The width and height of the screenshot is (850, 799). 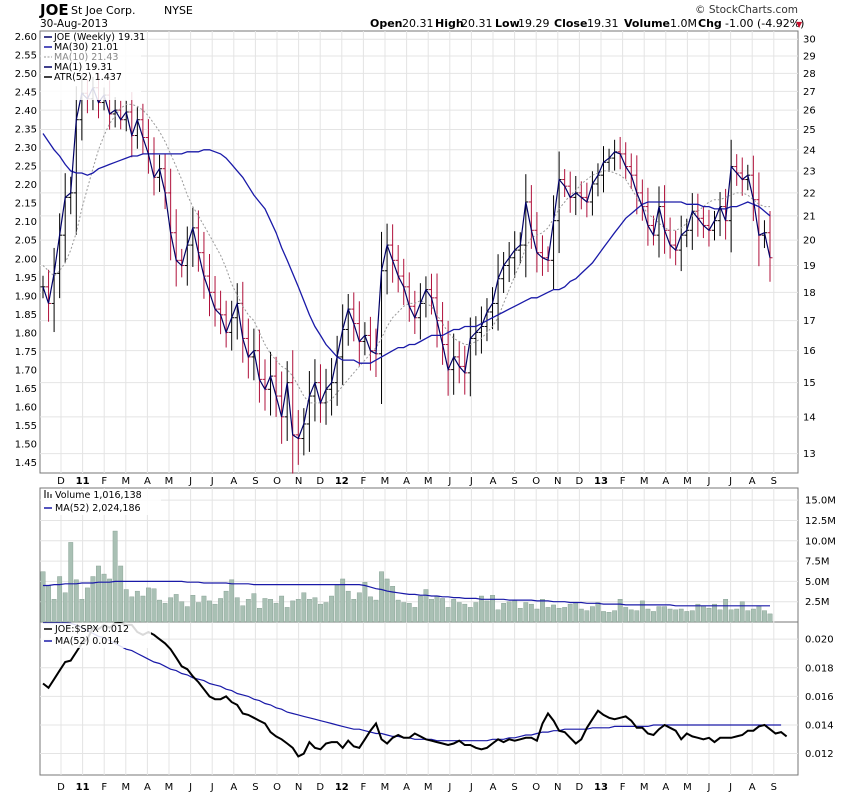 What do you see at coordinates (570, 23) in the screenshot?
I see `close-label: Close` at bounding box center [570, 23].